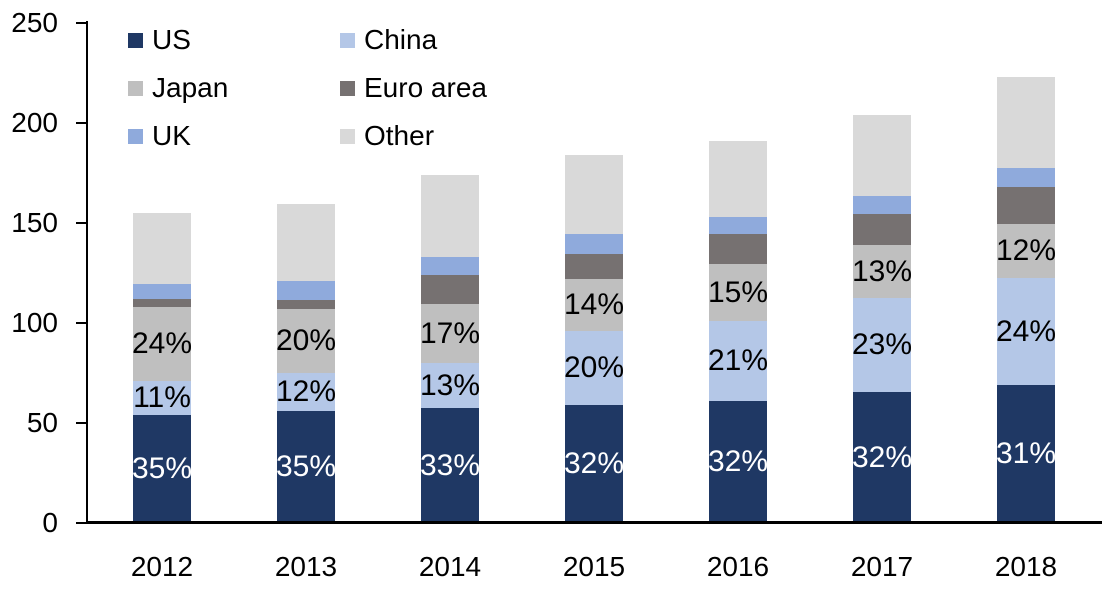 Image resolution: width=1102 pixels, height=598 pixels. I want to click on bar-segment-china-2016, so click(738, 361).